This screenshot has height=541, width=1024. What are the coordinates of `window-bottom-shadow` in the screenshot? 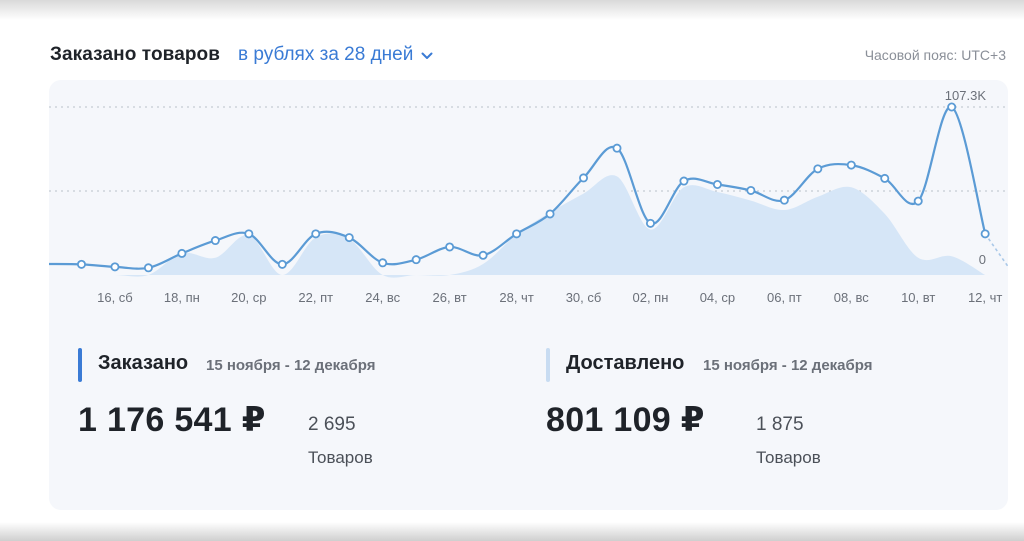 It's located at (512, 531).